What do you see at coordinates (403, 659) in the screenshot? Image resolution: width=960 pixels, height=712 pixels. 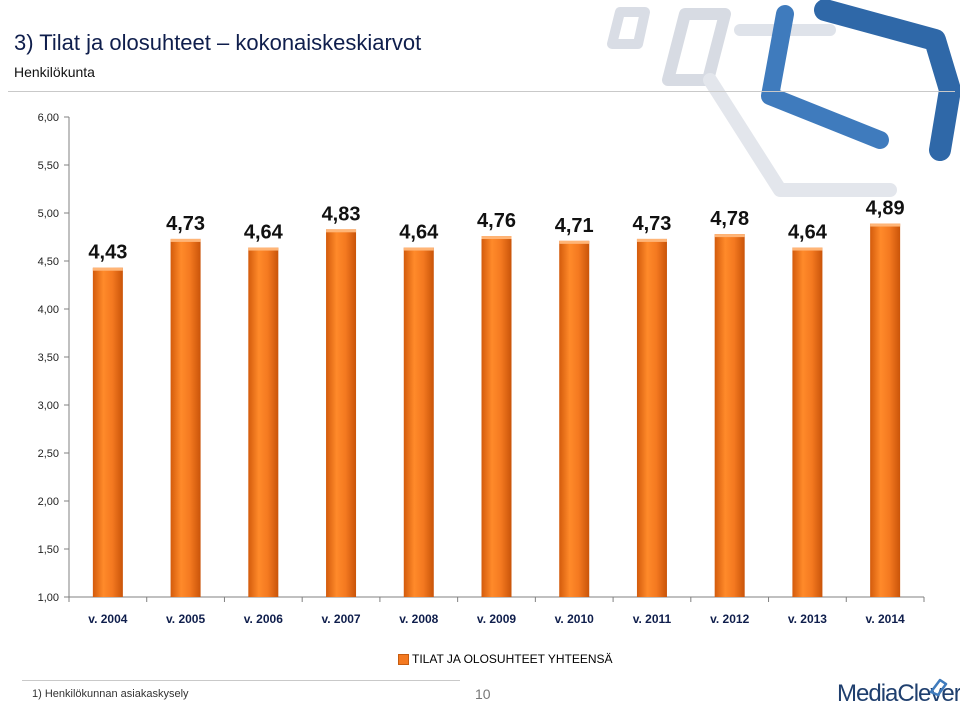 I see `legend-swatch` at bounding box center [403, 659].